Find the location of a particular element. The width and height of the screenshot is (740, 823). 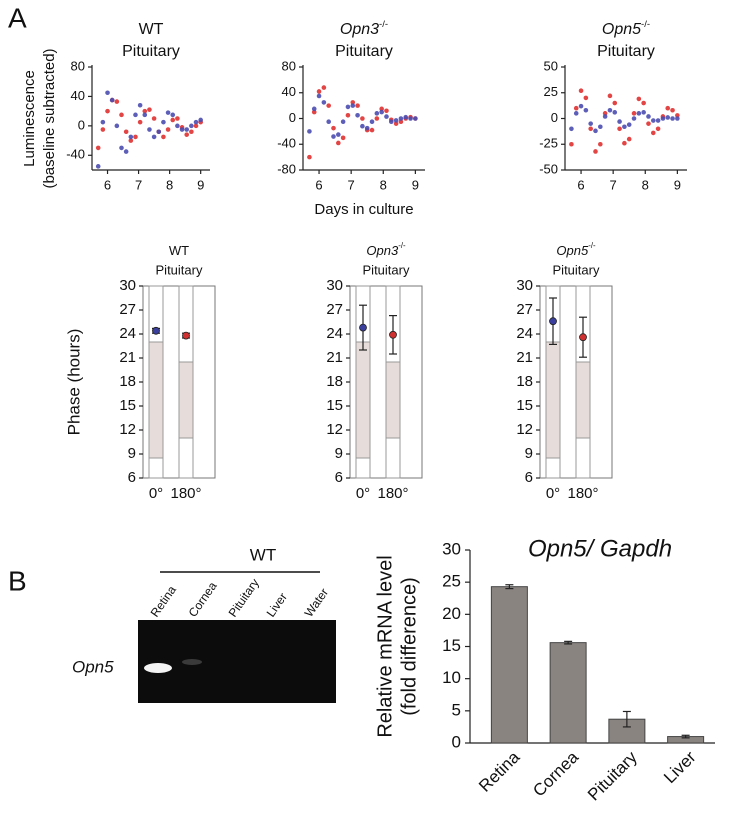

x-tick-label: 8 is located at coordinates (169, 184).